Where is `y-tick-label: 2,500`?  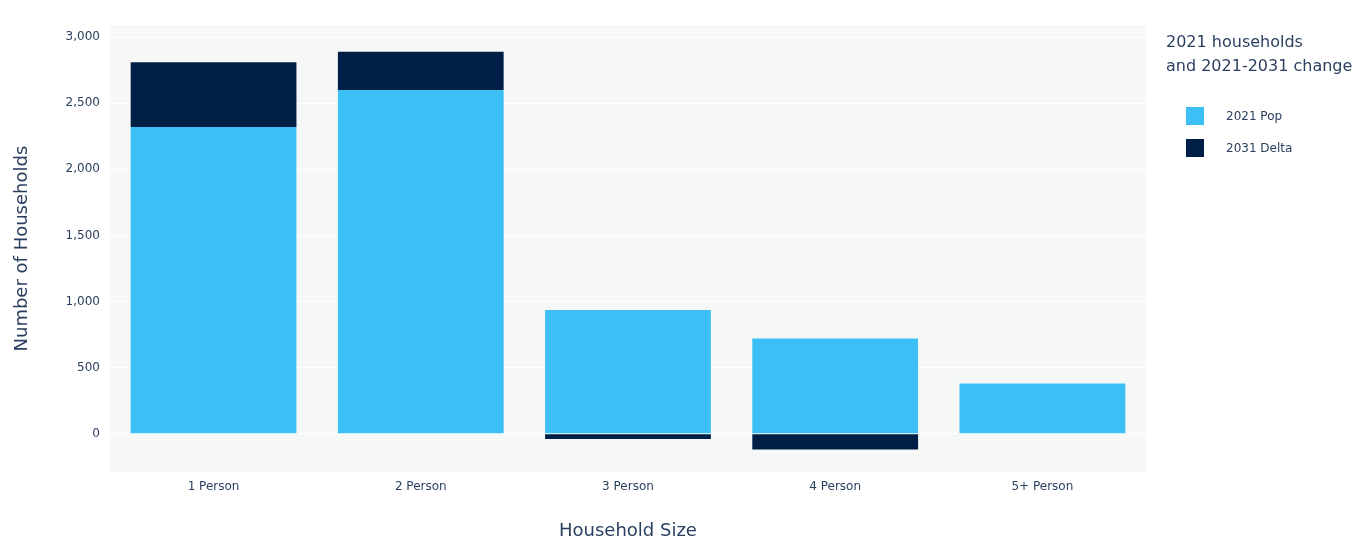
y-tick-label: 2,500 is located at coordinates (82, 102).